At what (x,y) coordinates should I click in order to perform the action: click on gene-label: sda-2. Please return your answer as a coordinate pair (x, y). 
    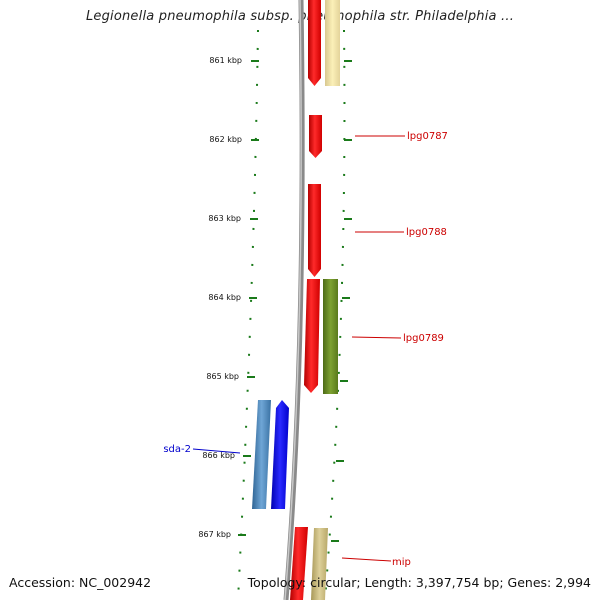
    Looking at the image, I should click on (177, 449).